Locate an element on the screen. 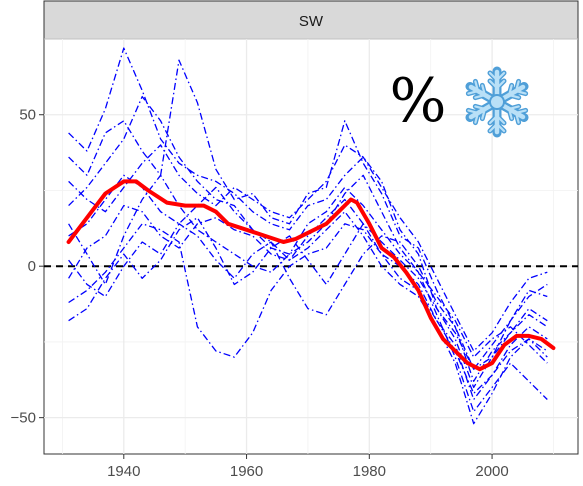  x-tick-label: 1960 is located at coordinates (246, 471).